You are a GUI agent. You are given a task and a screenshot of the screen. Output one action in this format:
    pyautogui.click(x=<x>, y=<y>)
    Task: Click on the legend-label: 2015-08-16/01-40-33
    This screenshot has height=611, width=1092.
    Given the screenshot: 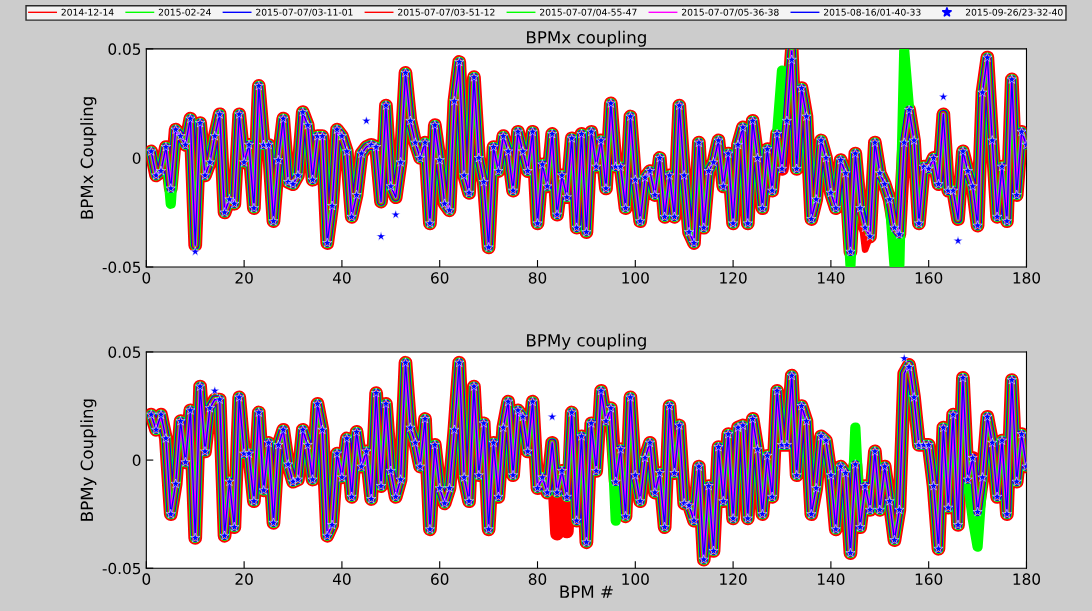 What is the action you would take?
    pyautogui.click(x=872, y=12)
    